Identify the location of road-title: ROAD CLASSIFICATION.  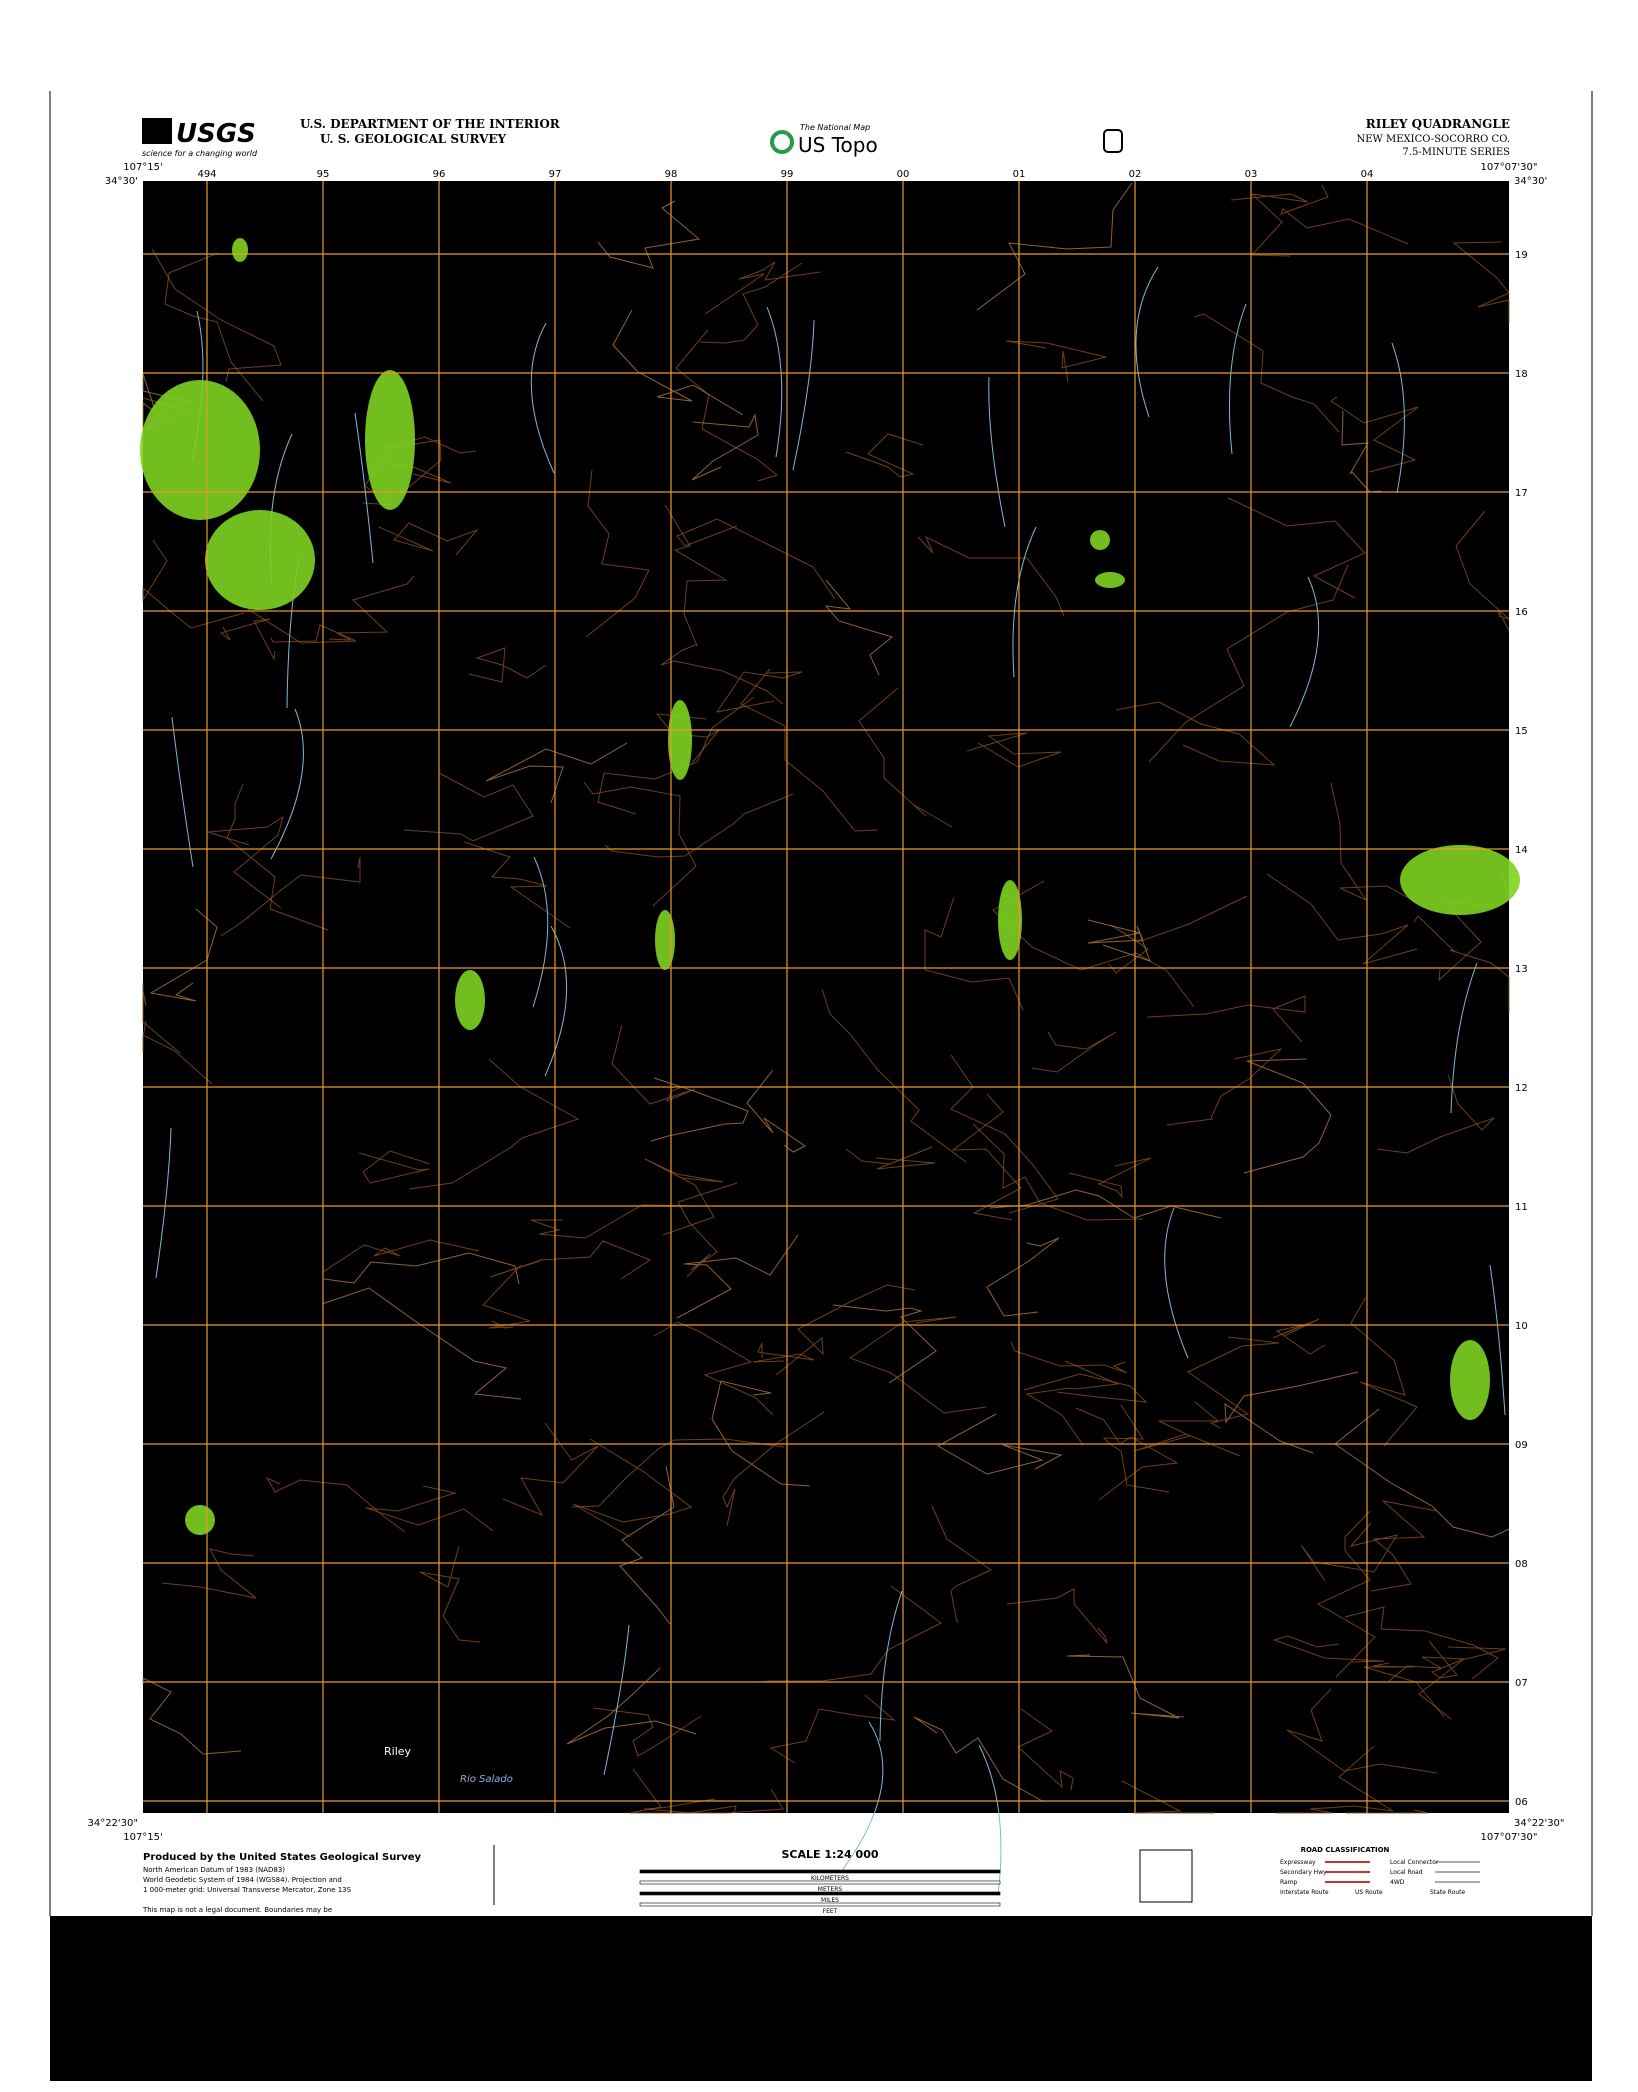
(1345, 1850).